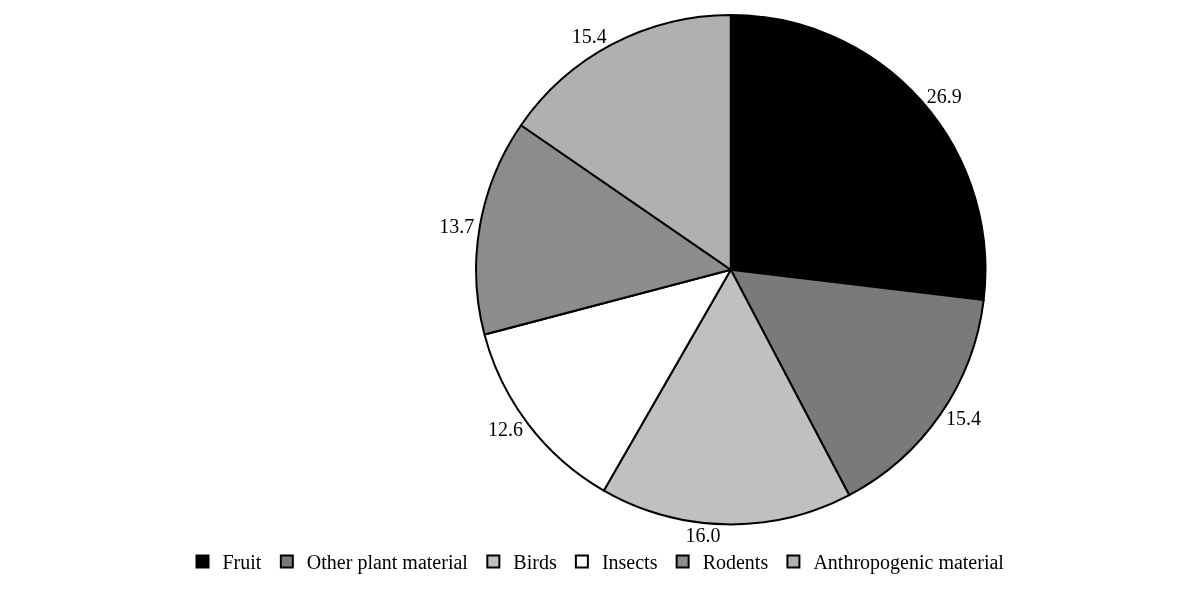  Describe the element at coordinates (535, 562) in the screenshot. I see `legend-label: Birds` at that location.